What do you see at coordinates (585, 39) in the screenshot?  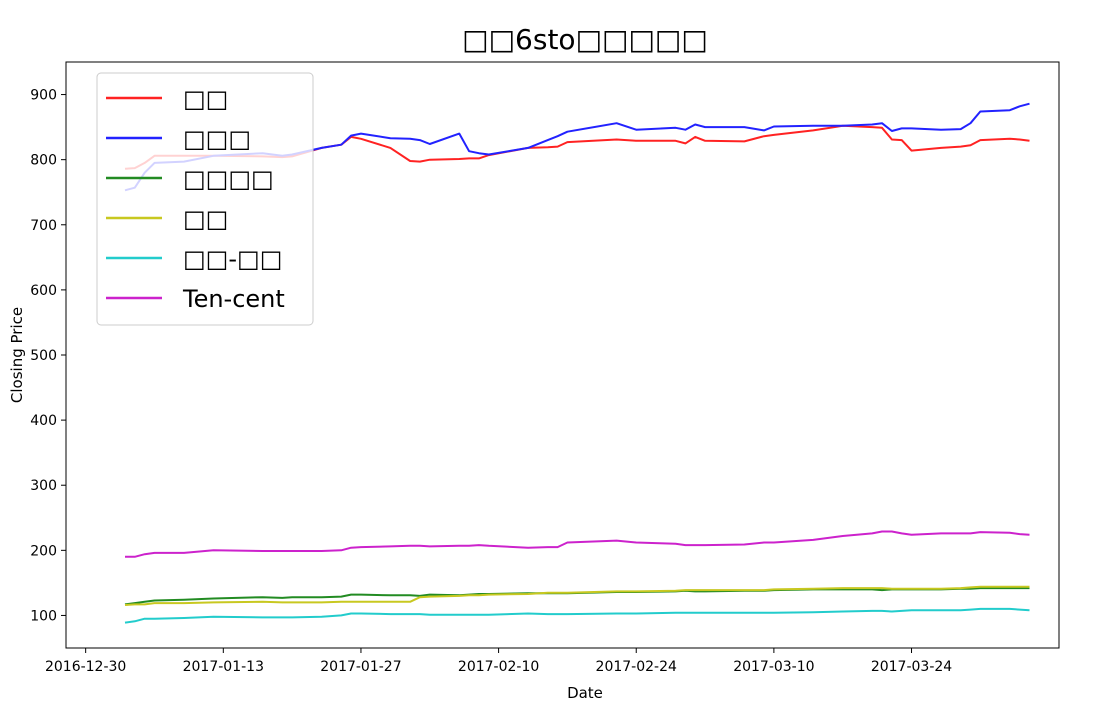 I see `chart-title: □□6sto□□□□□` at bounding box center [585, 39].